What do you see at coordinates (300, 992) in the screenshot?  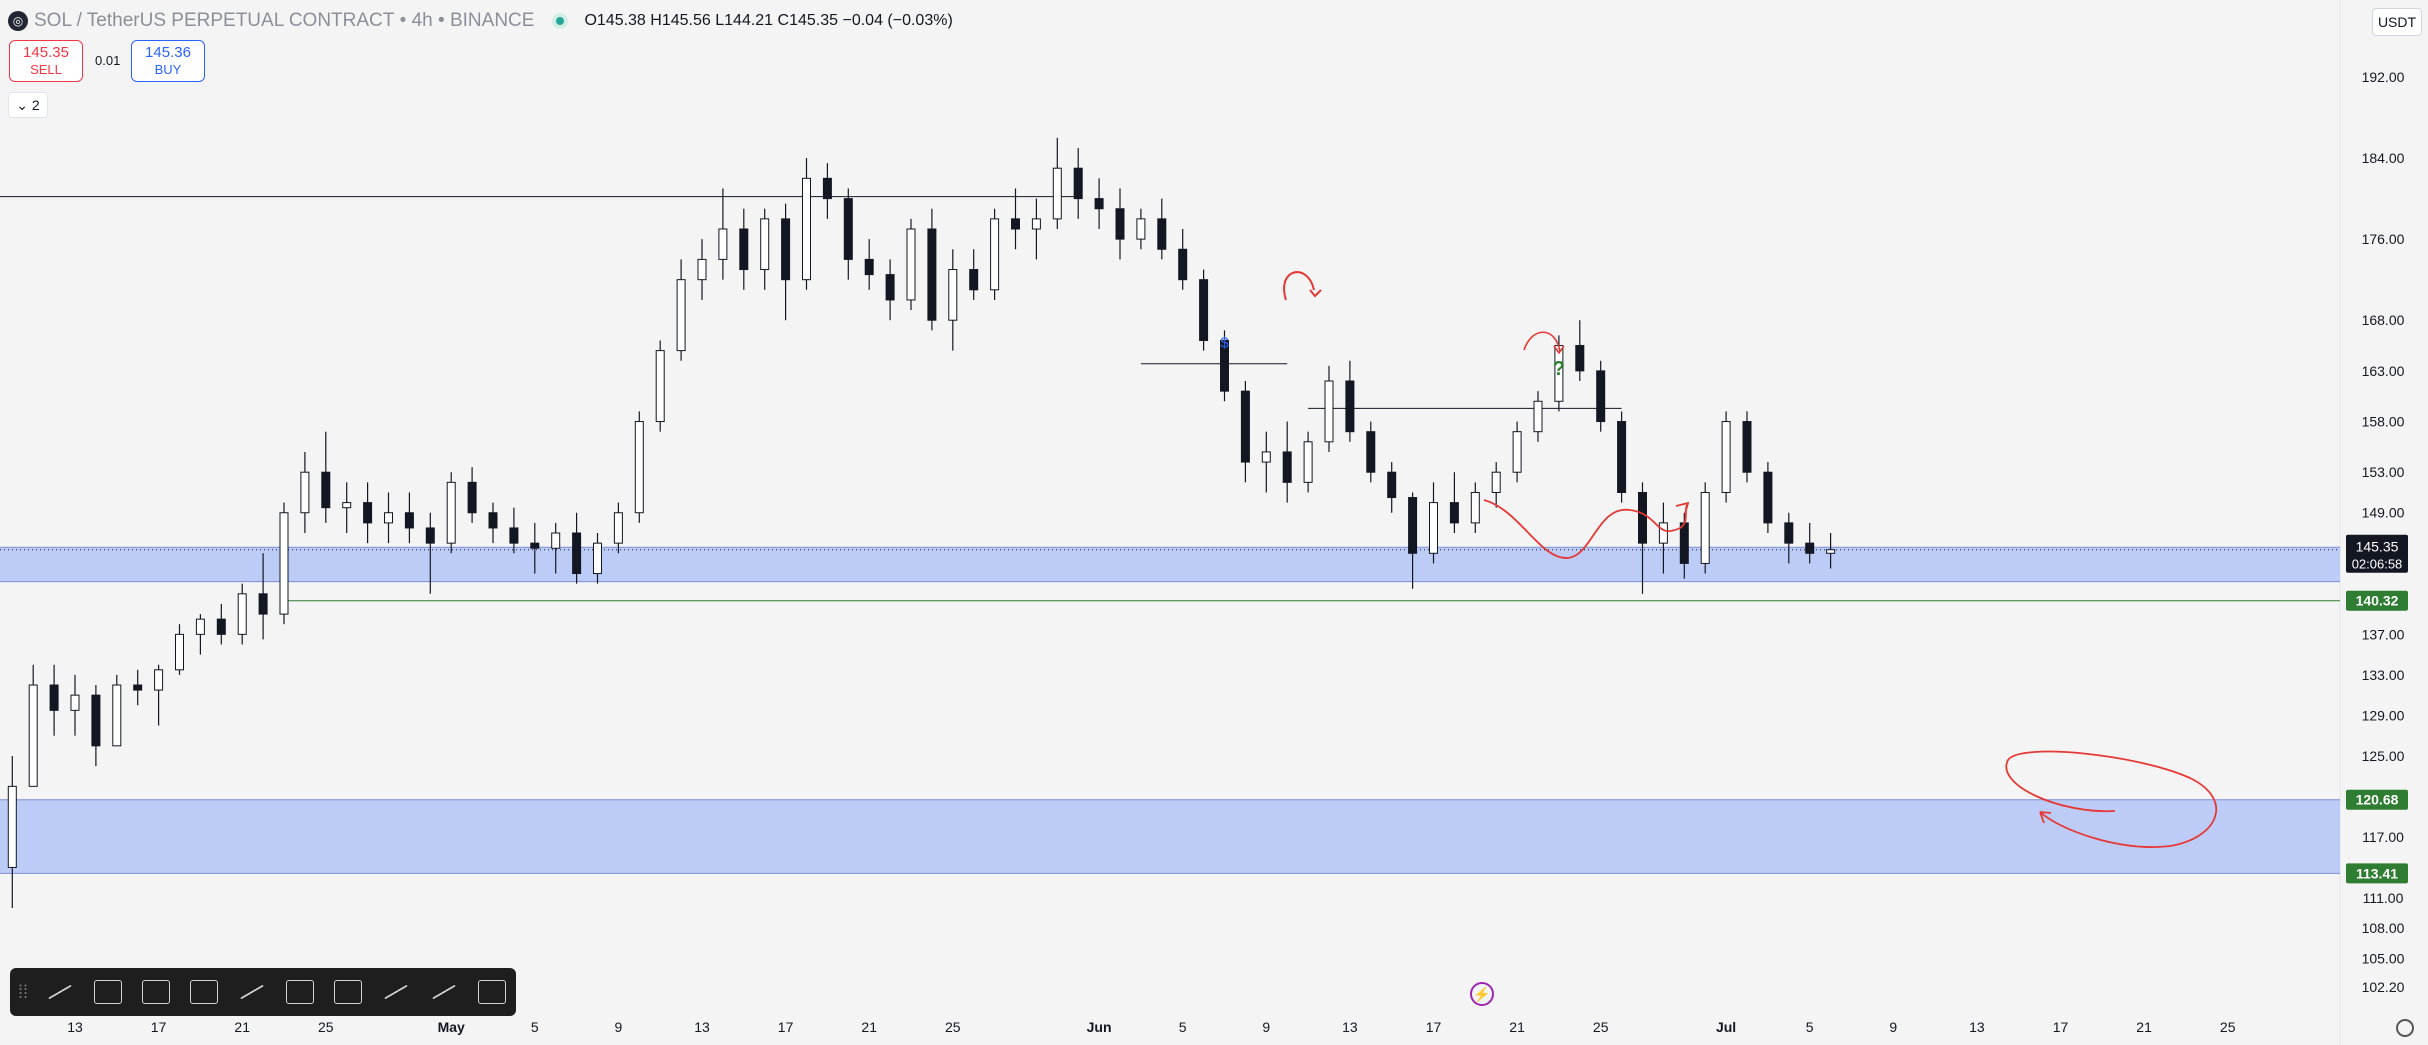 I see `fib-tool-icon` at bounding box center [300, 992].